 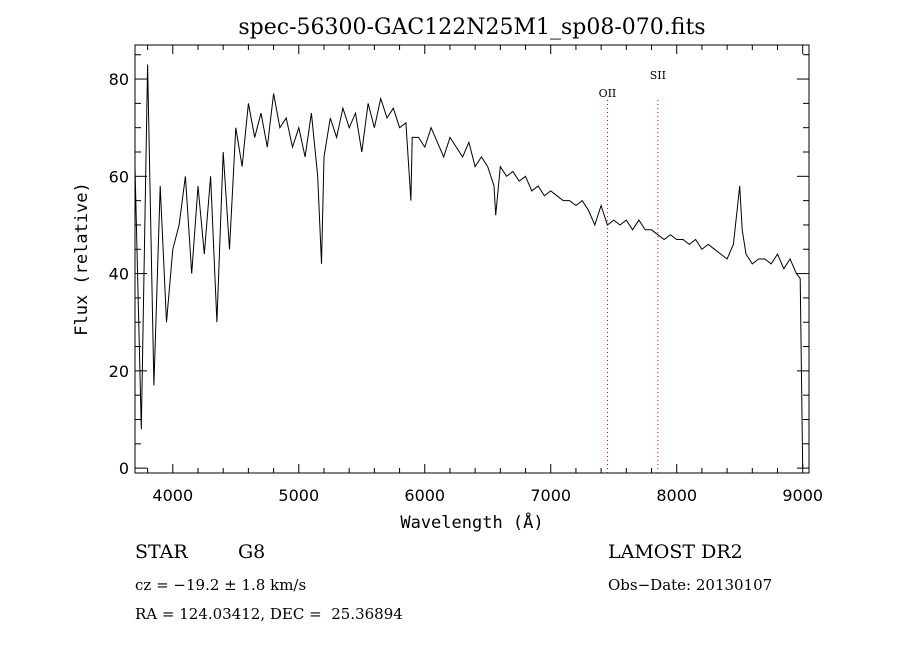 I want to click on annotations-layer: OII SII, so click(x=632, y=271).